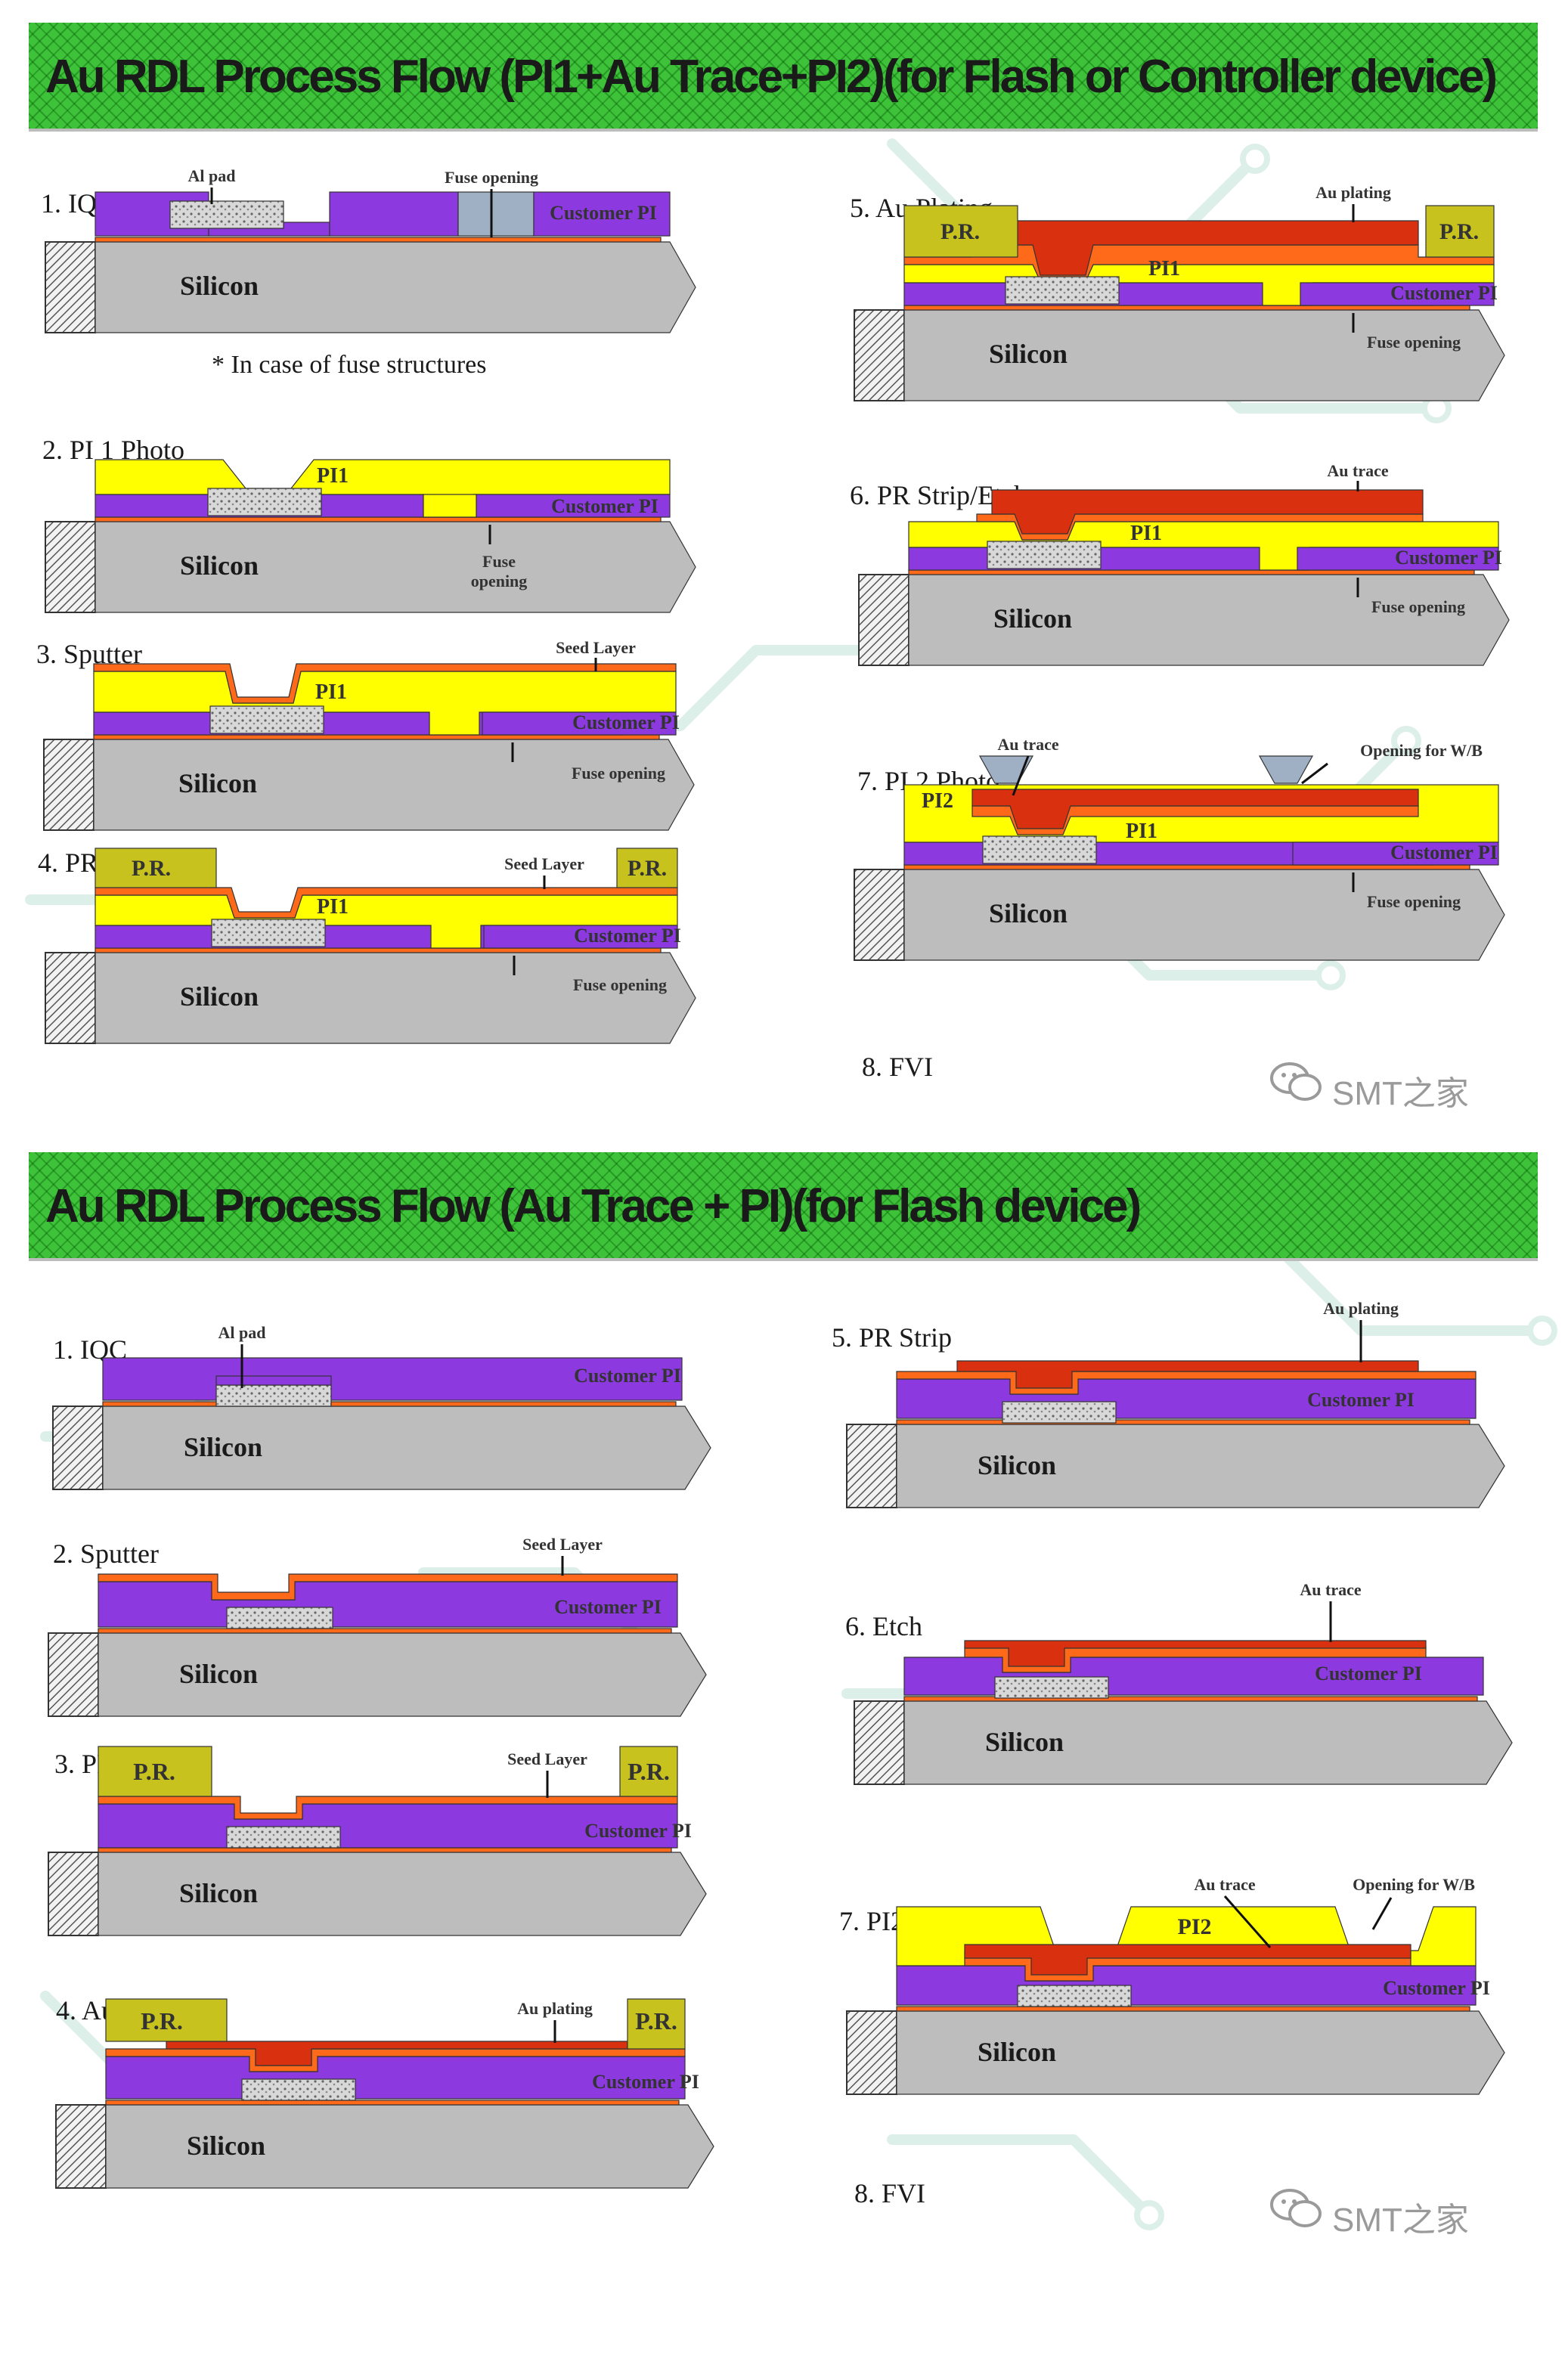  I want to click on fuse-fill, so click(450, 506).